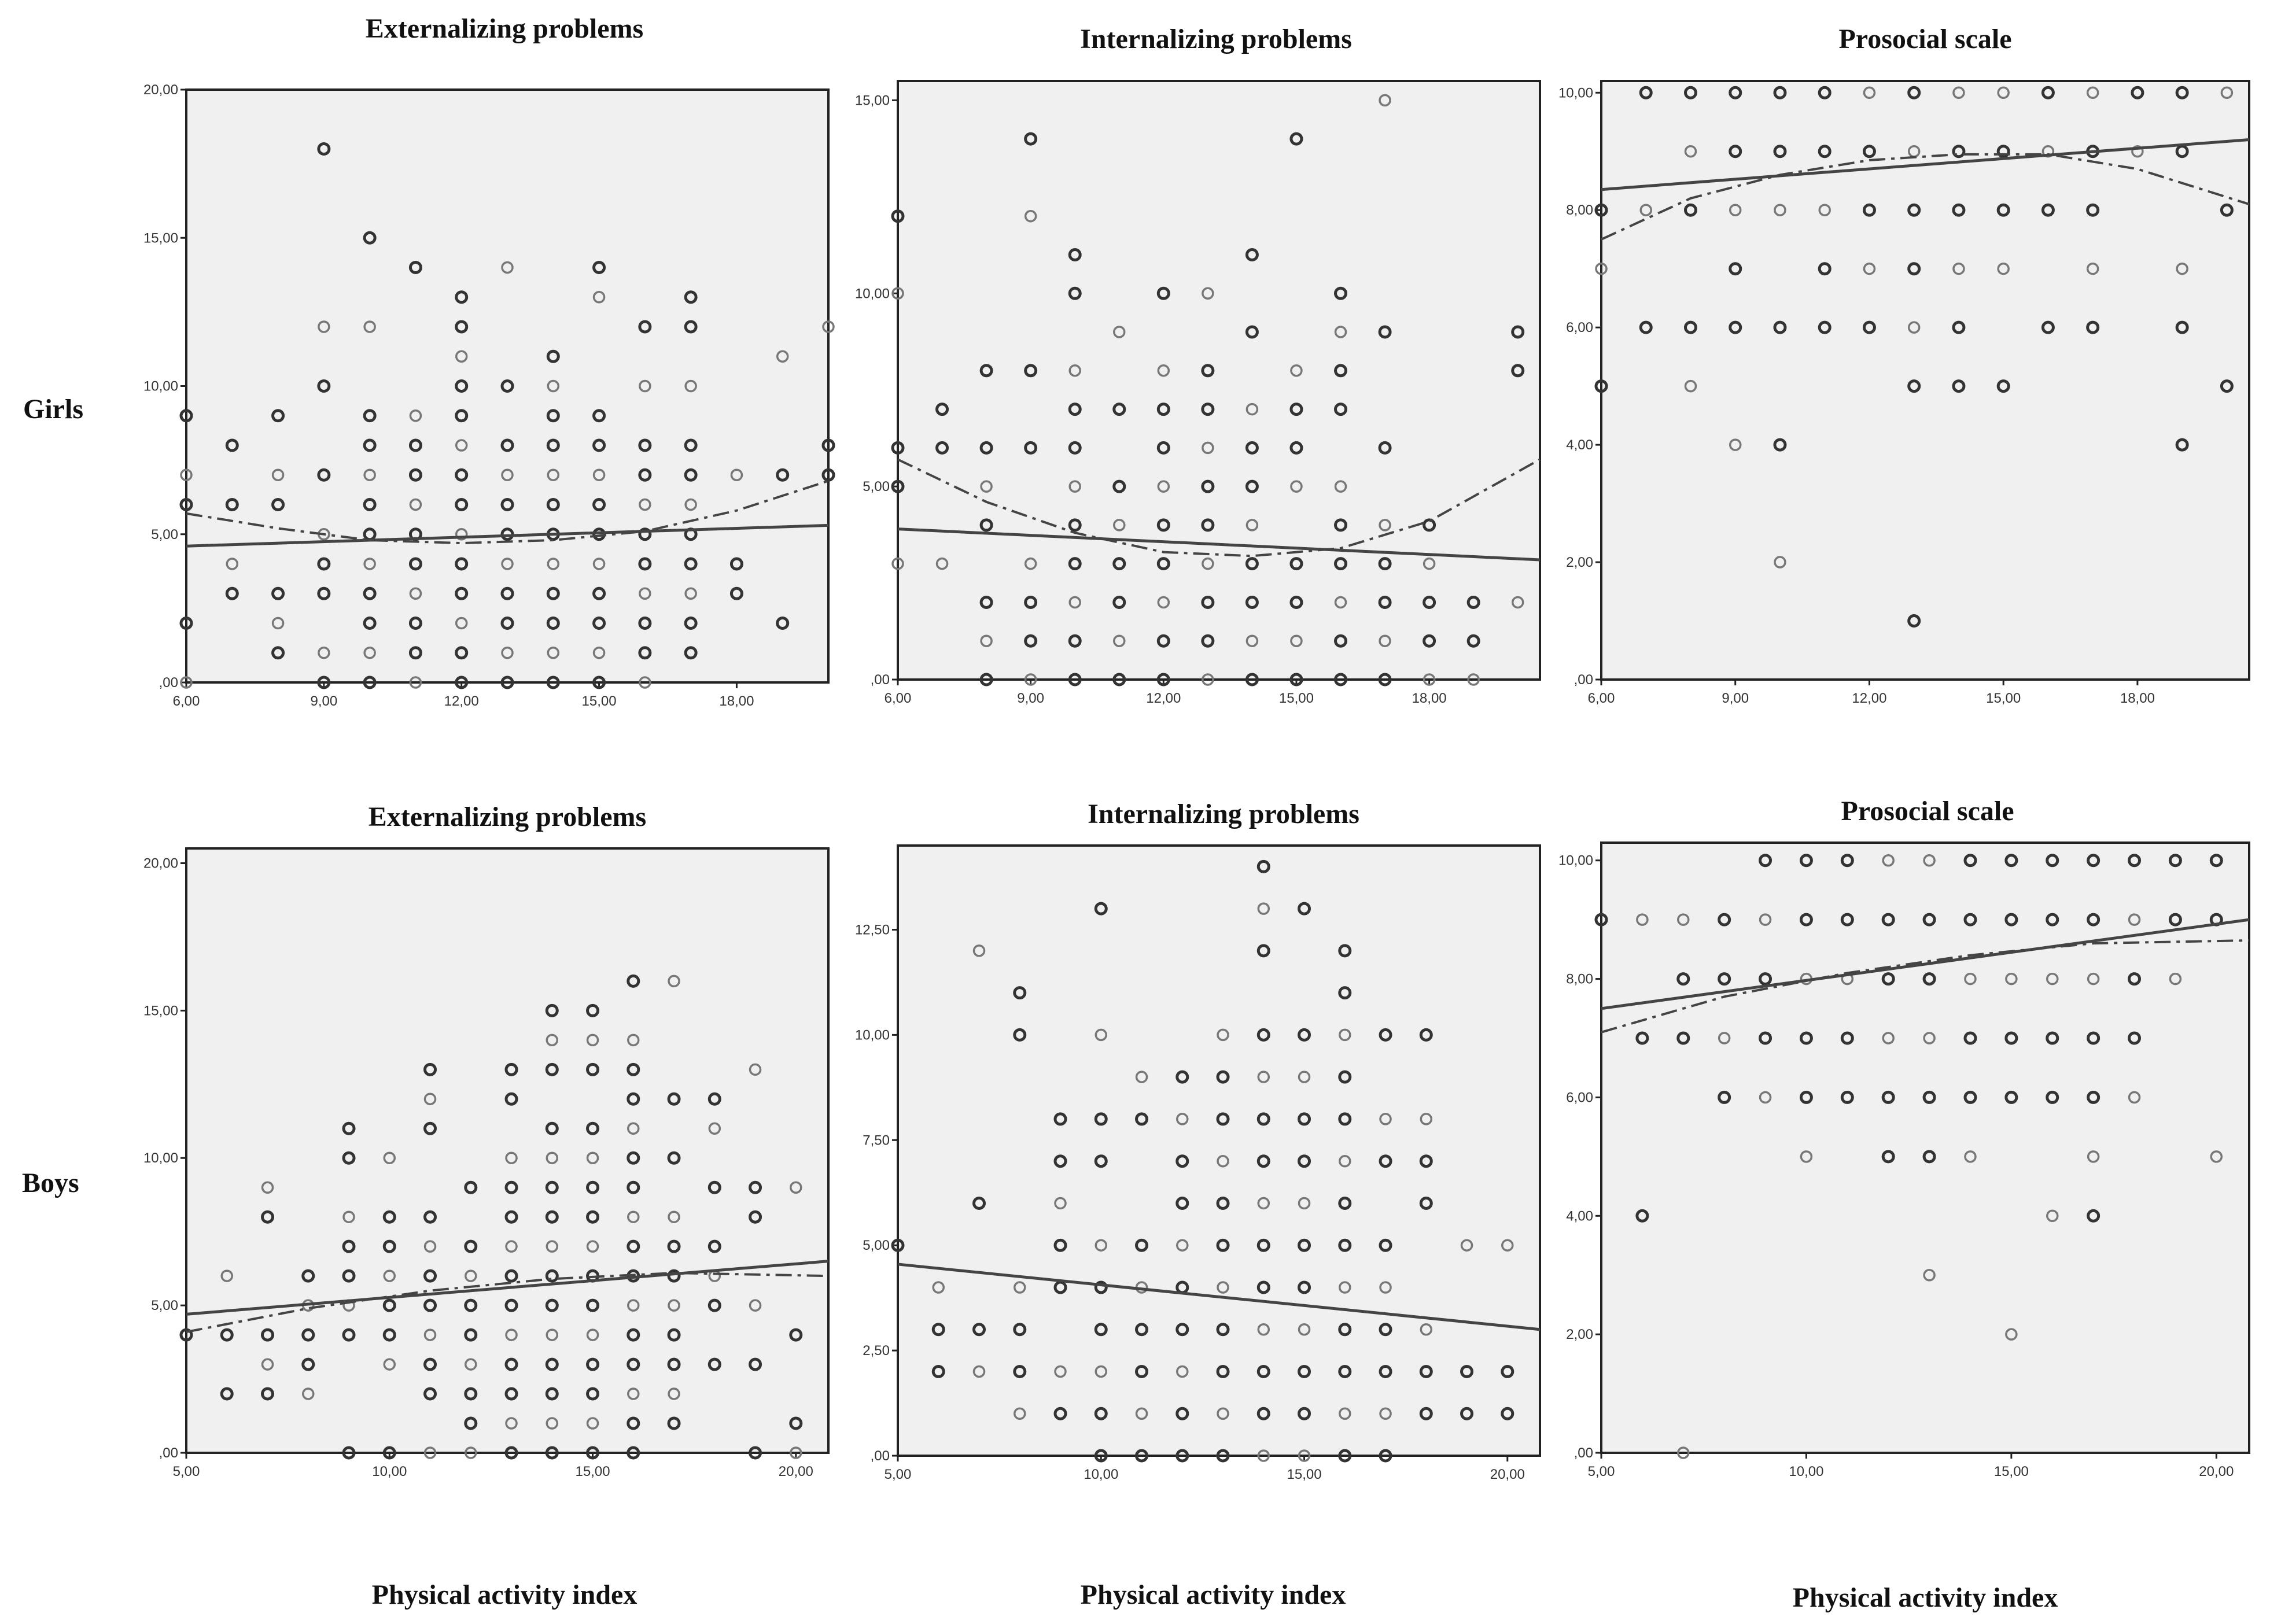 The width and height of the screenshot is (2270, 1624). Describe the element at coordinates (796, 1471) in the screenshot. I see `x-tick-label: 20,00` at that location.